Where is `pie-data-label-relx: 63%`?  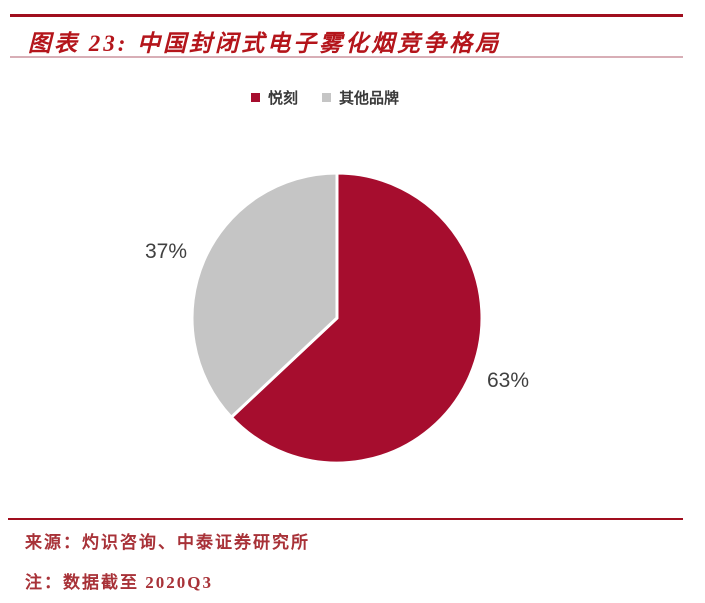 pie-data-label-relx: 63% is located at coordinates (508, 380).